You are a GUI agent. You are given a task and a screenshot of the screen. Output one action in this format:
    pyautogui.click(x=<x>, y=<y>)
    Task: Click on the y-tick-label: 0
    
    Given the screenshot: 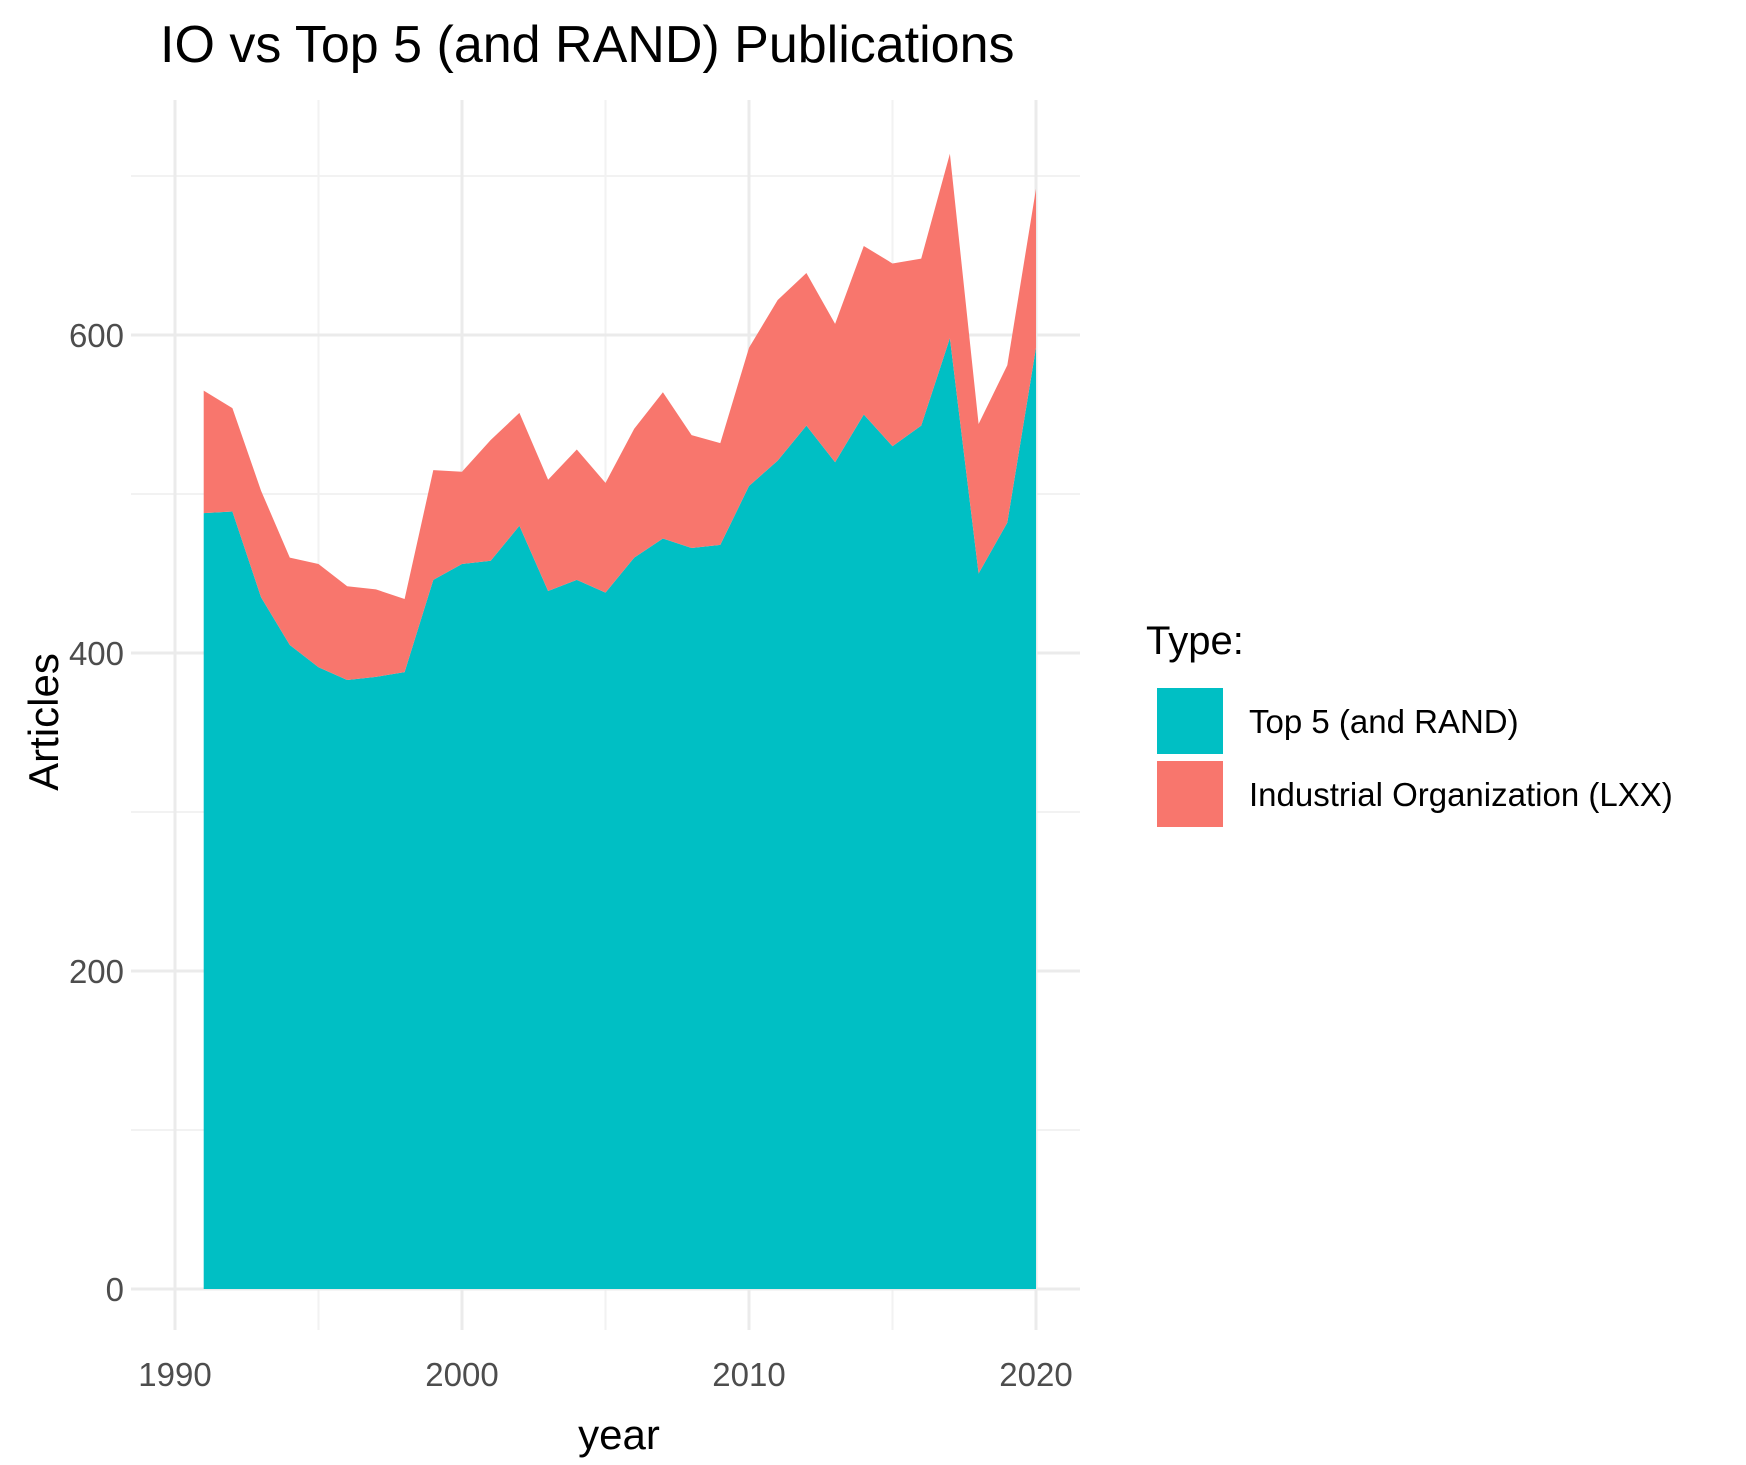 What is the action you would take?
    pyautogui.click(x=115, y=1289)
    